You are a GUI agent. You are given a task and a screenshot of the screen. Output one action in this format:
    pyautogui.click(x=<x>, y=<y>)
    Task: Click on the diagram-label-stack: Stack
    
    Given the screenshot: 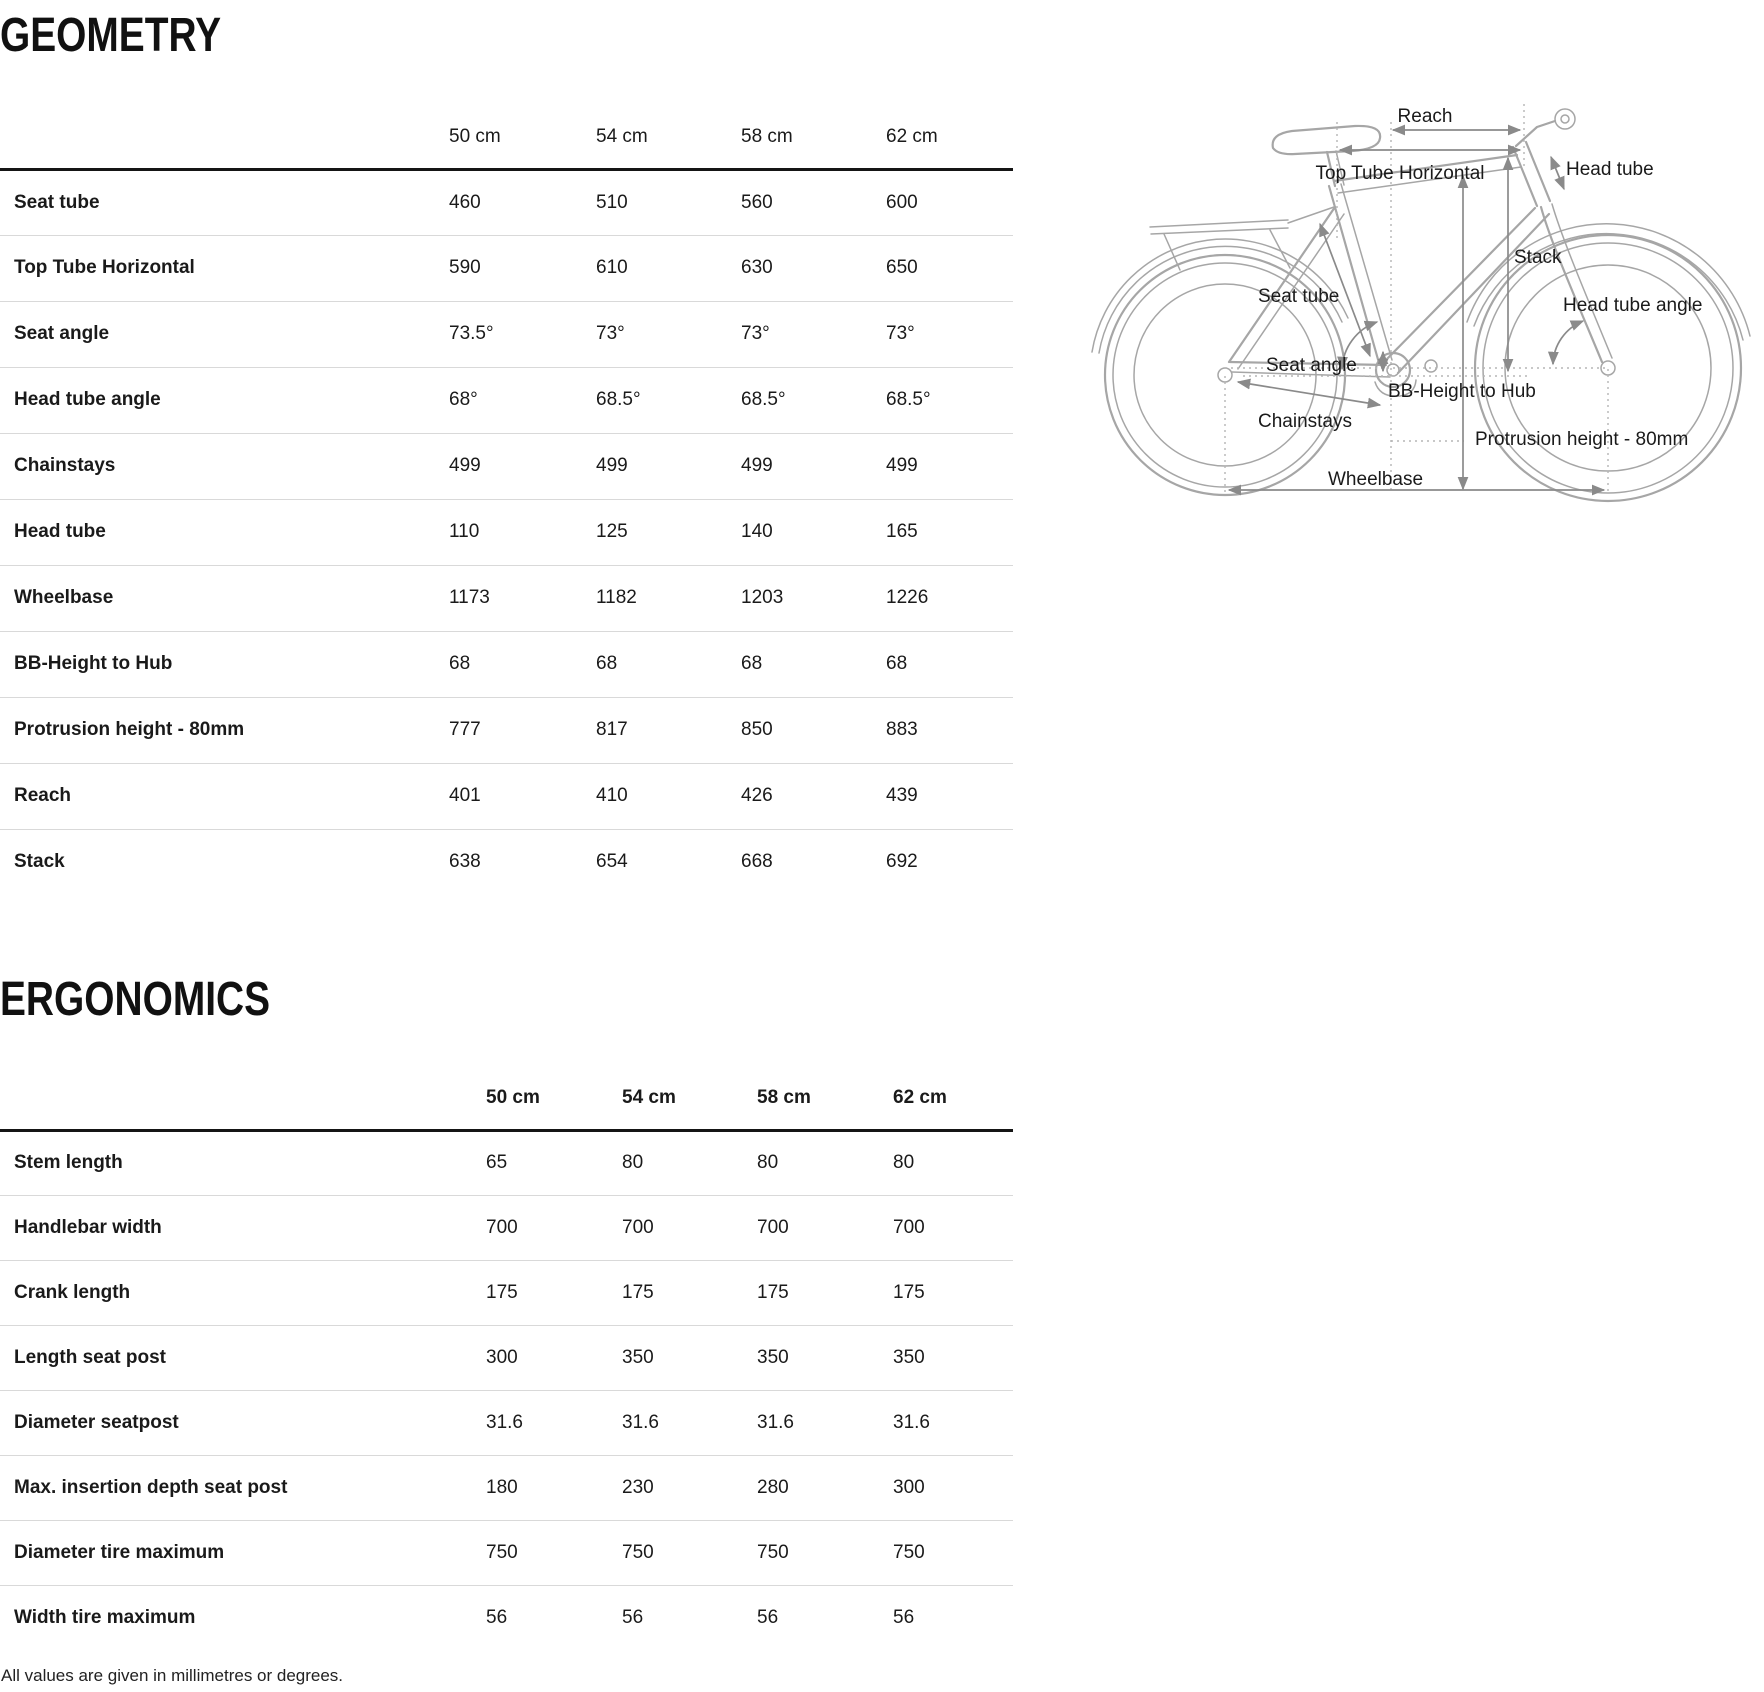 What is the action you would take?
    pyautogui.click(x=1538, y=257)
    